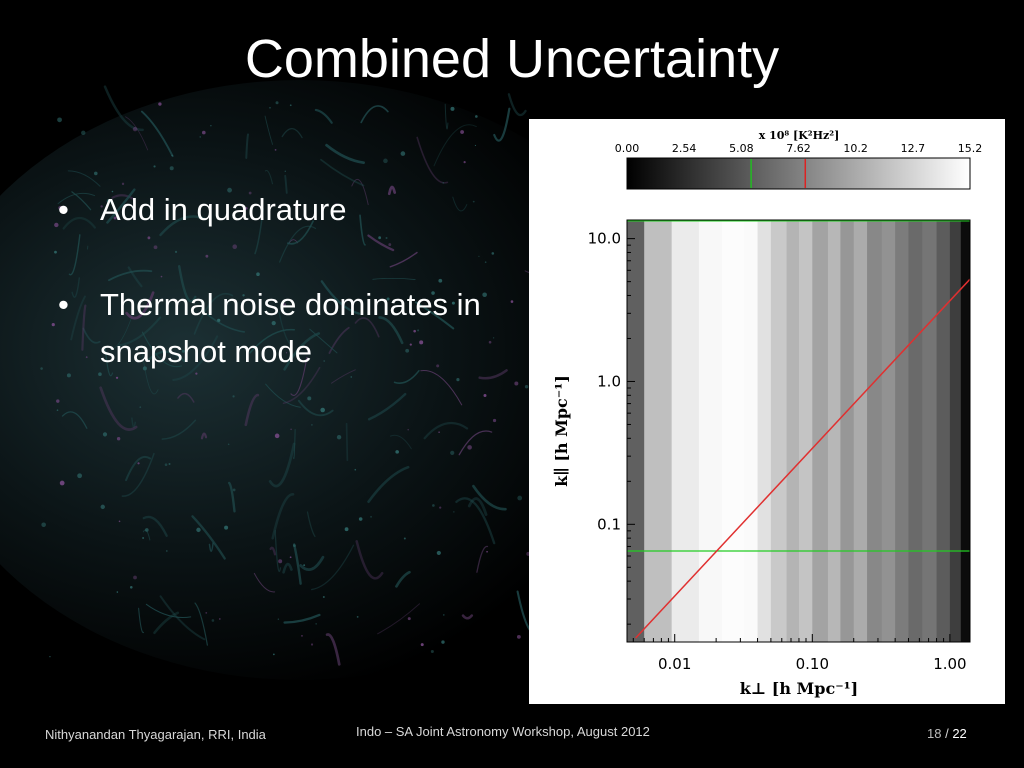  Describe the element at coordinates (627, 148) in the screenshot. I see `colorbar-tick-label: 0.00` at that location.